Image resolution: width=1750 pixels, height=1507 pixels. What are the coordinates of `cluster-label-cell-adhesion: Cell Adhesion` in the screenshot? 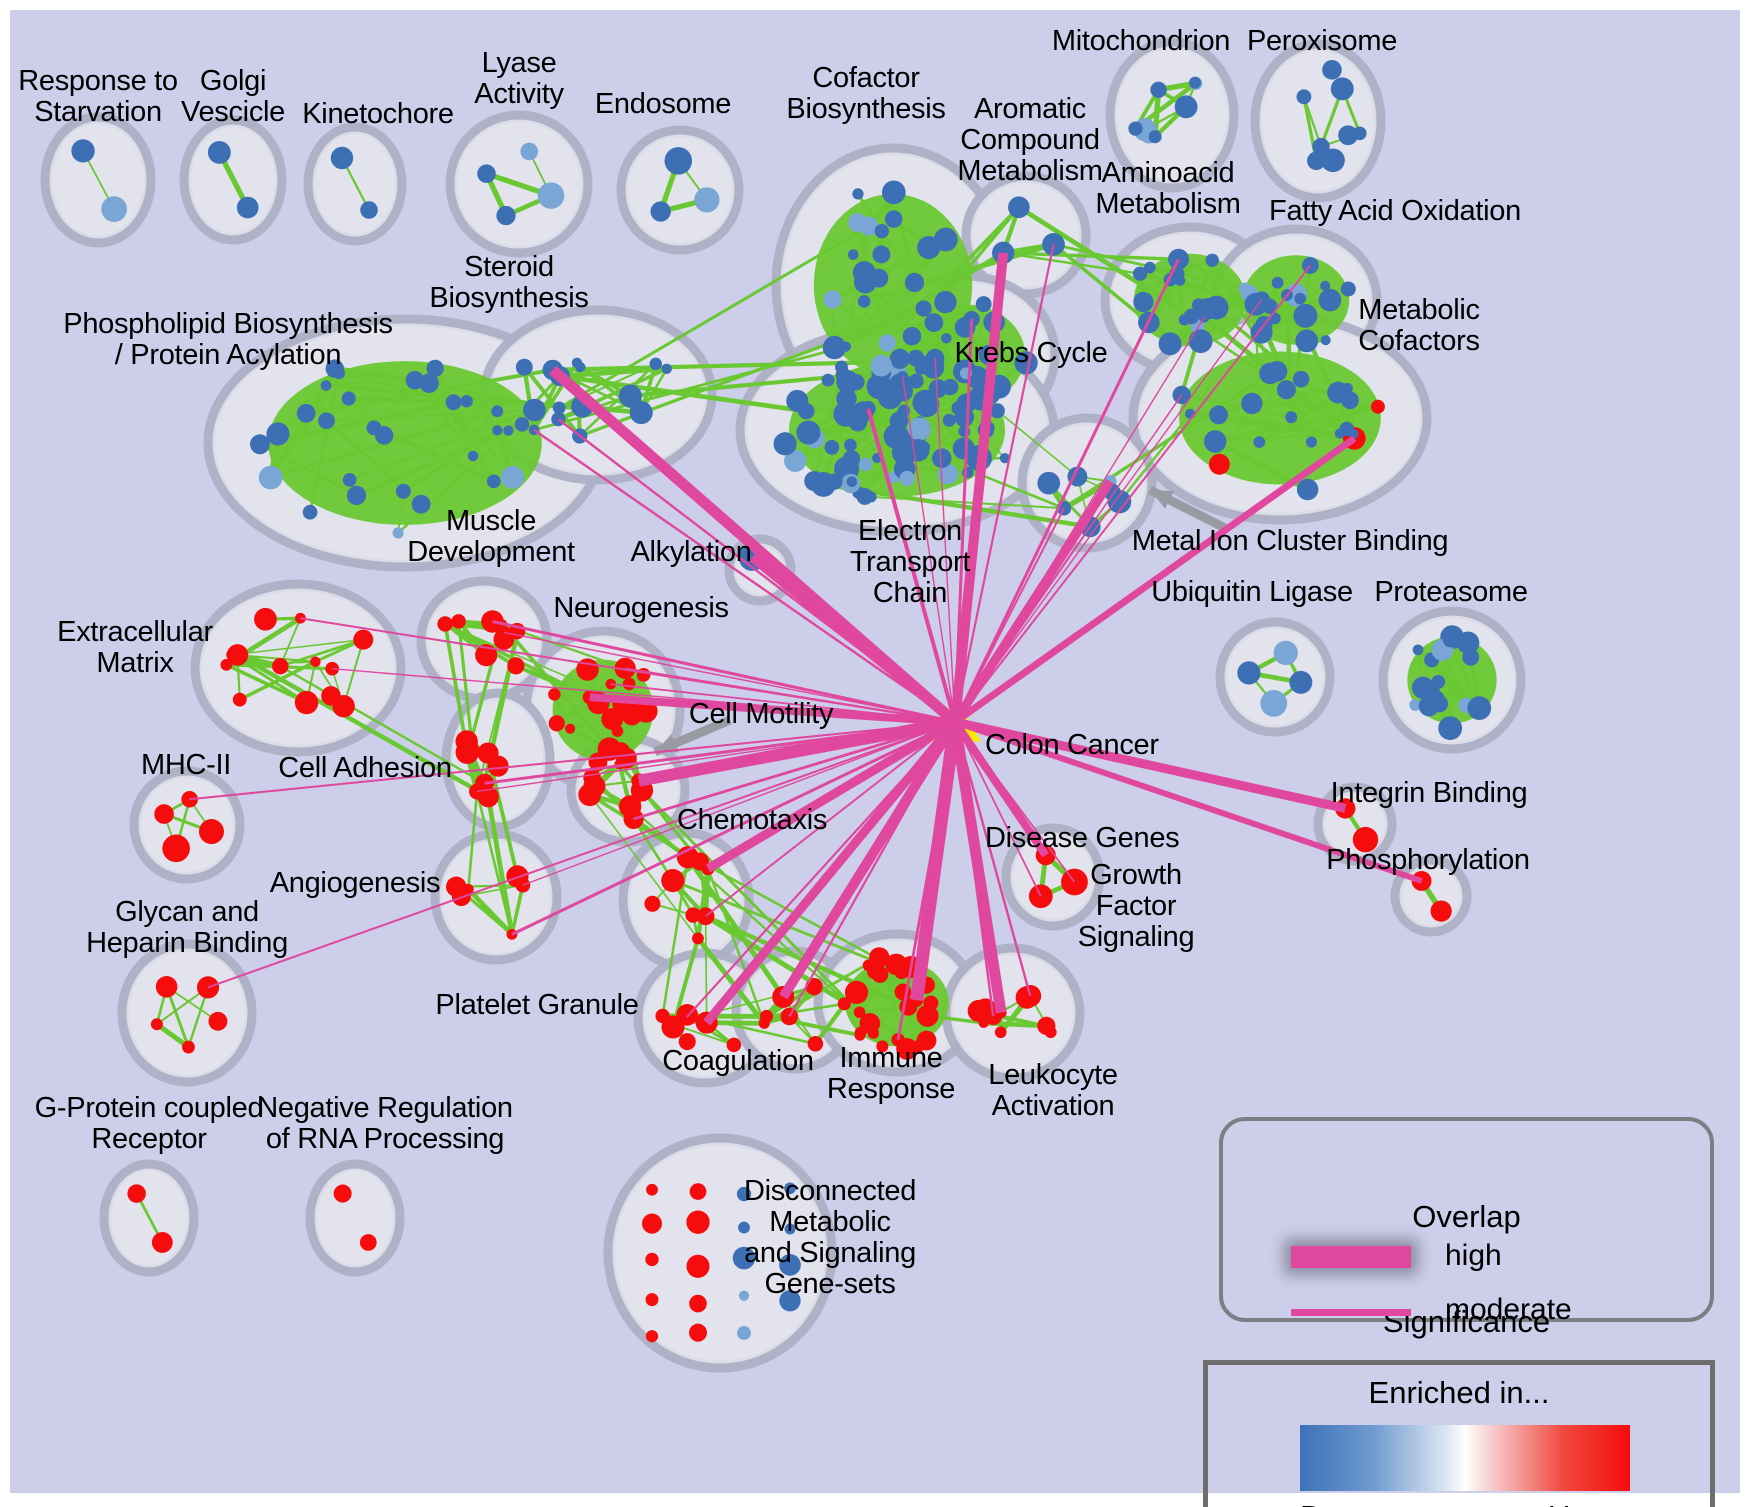 It's located at (365, 768).